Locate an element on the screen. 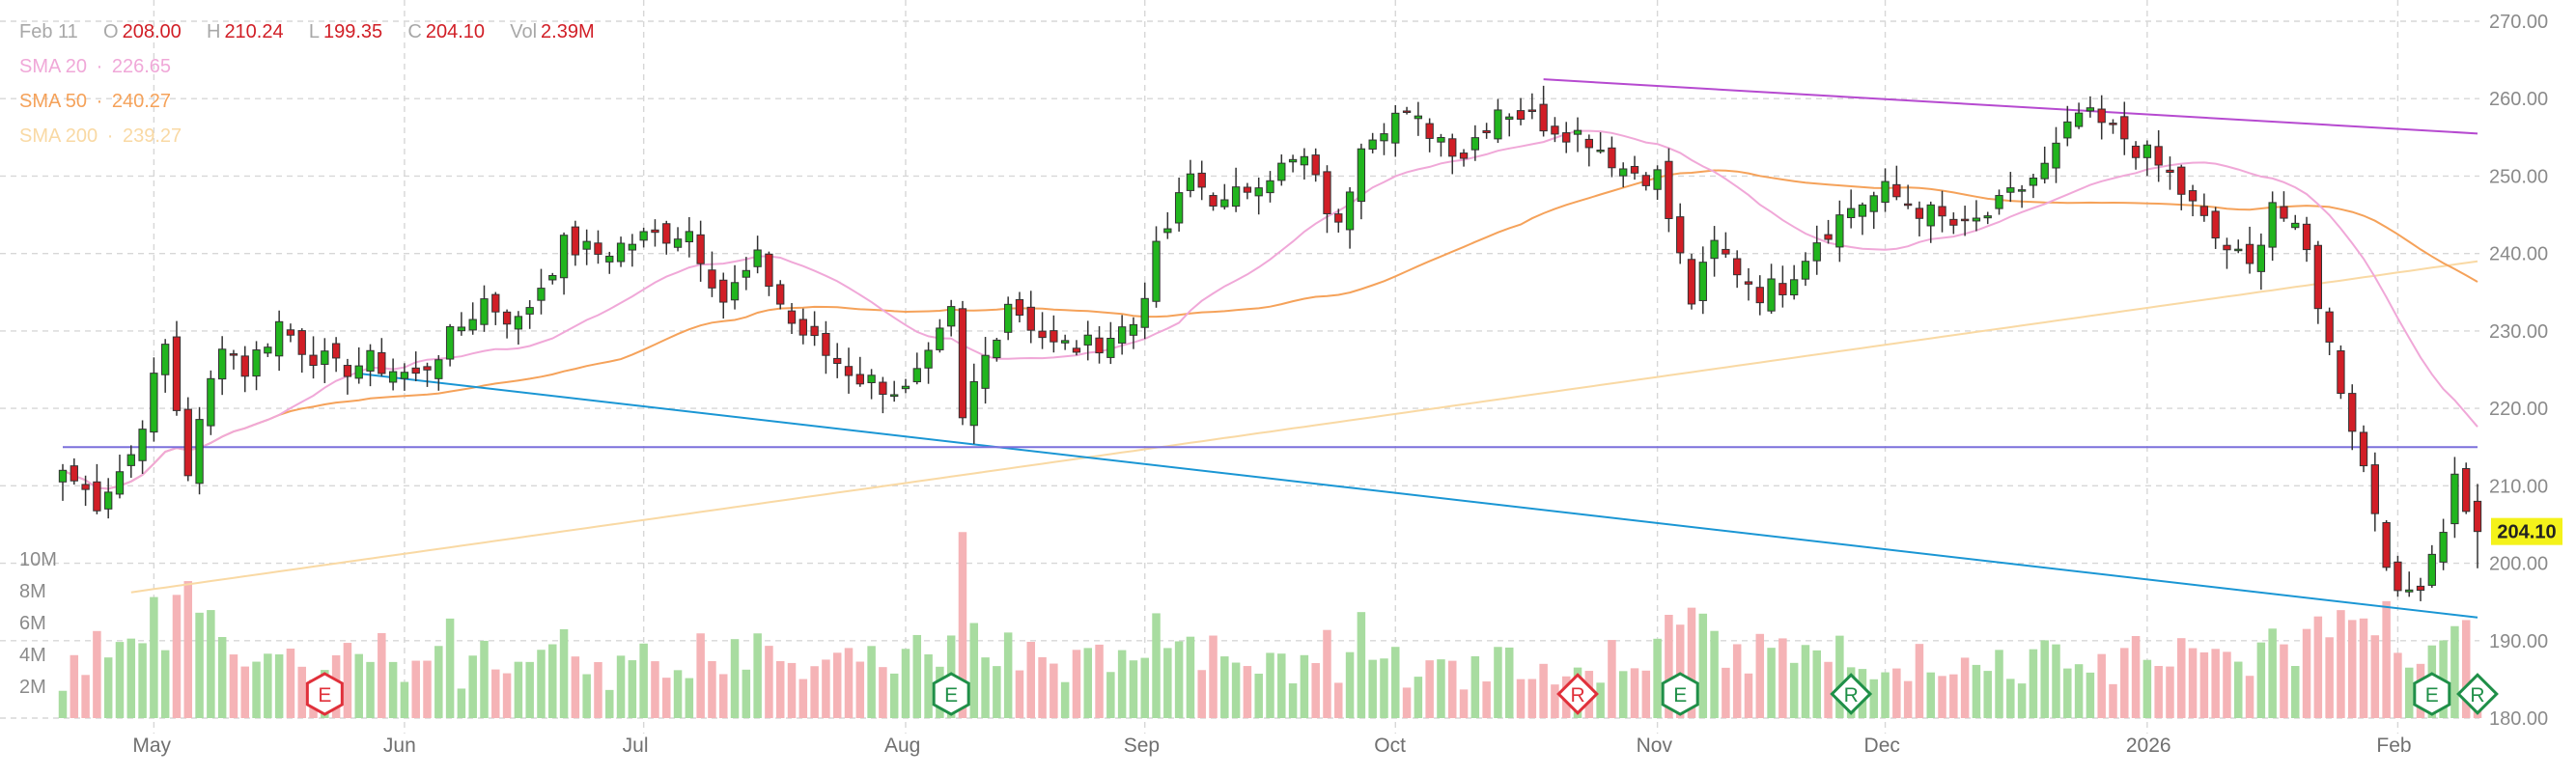 This screenshot has width=2576, height=776. price-tick-label: 210.00 is located at coordinates (2519, 487).